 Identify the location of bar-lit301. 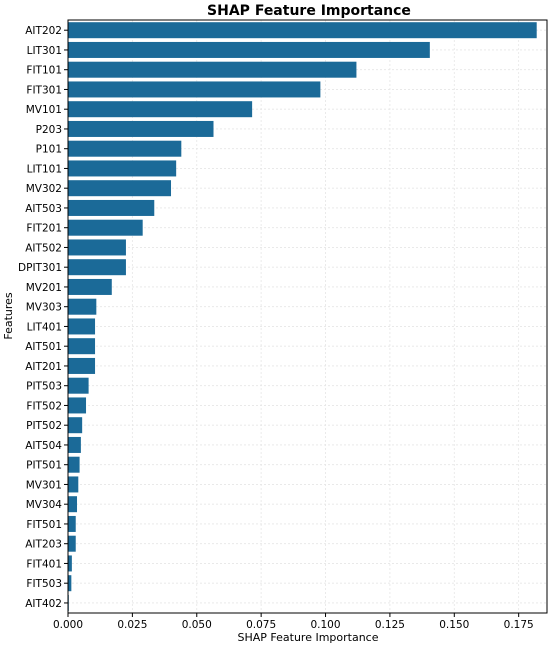
(249, 49).